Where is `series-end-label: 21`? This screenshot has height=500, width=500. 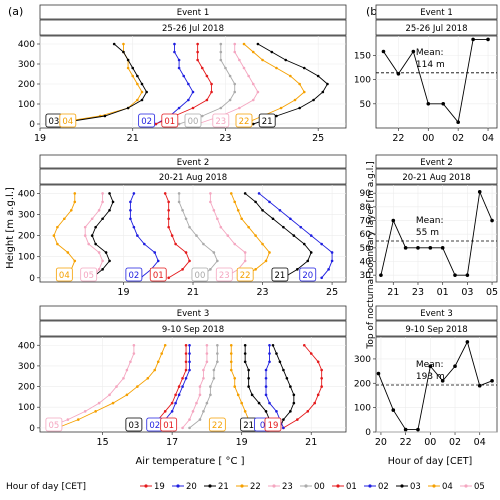
series-end-label: 21 is located at coordinates (267, 122).